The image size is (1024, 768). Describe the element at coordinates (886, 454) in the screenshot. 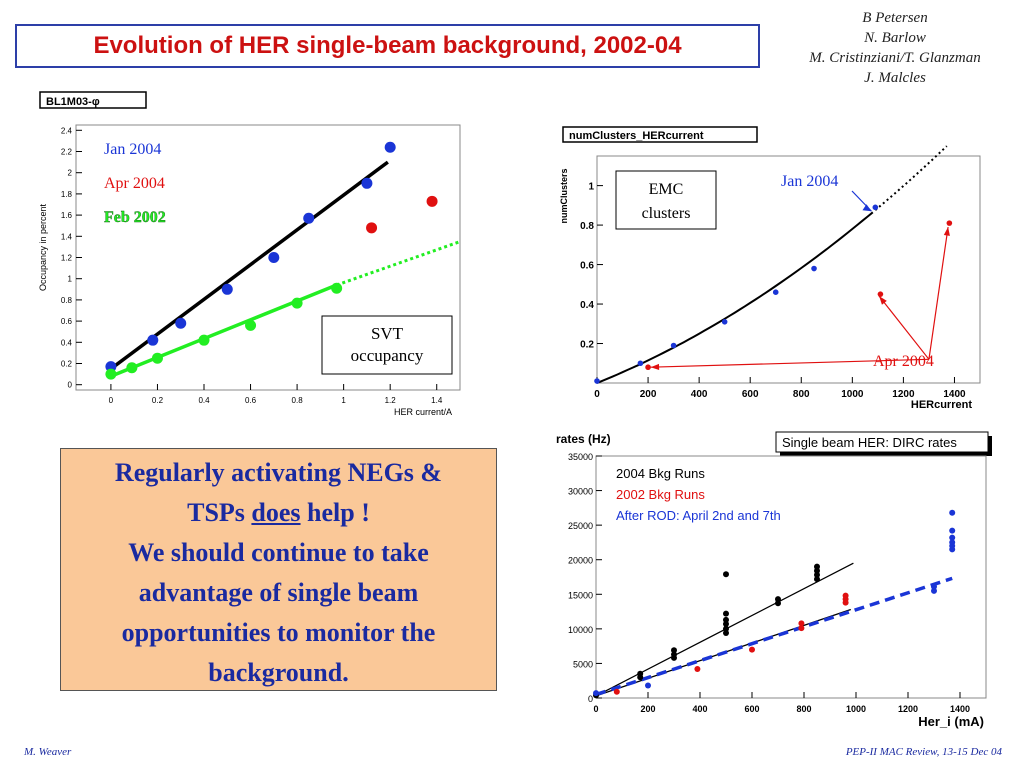

I see `chart3-title-shadow-bottom` at that location.